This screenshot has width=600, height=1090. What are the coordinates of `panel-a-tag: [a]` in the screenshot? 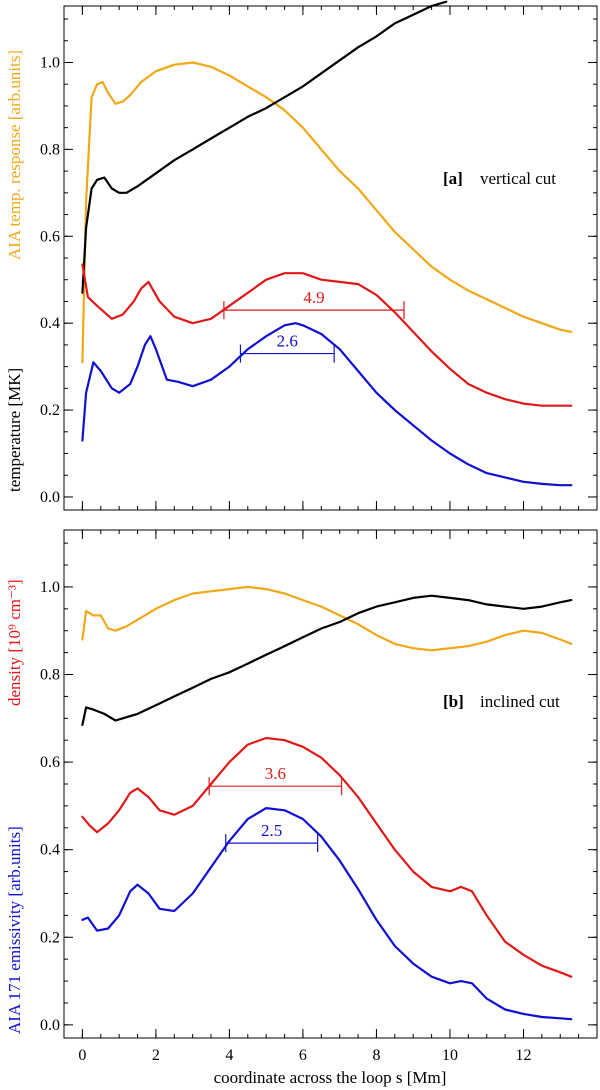 It's located at (453, 178).